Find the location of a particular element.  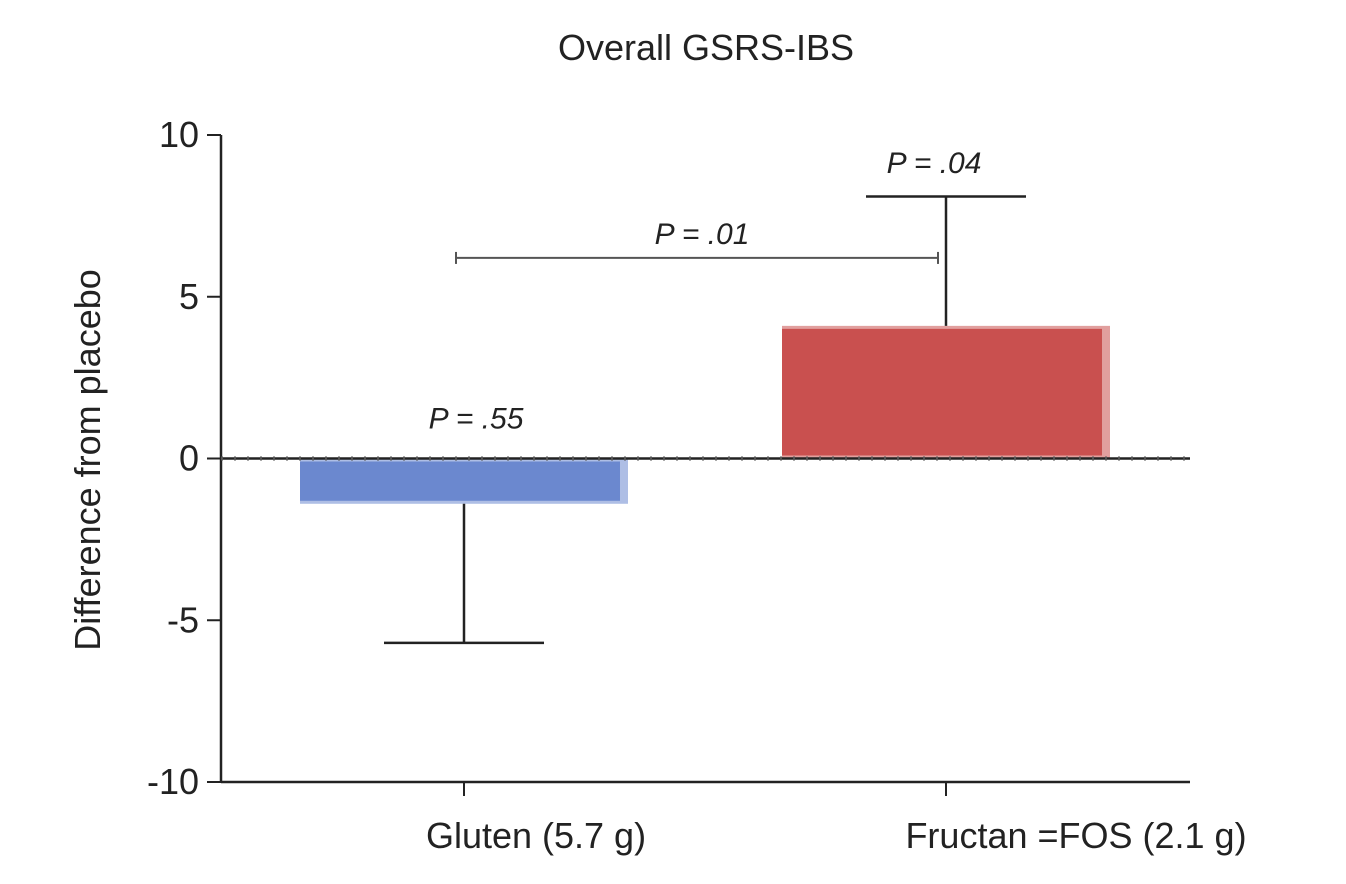

p-value-label-2: P = .01 is located at coordinates (702, 234).